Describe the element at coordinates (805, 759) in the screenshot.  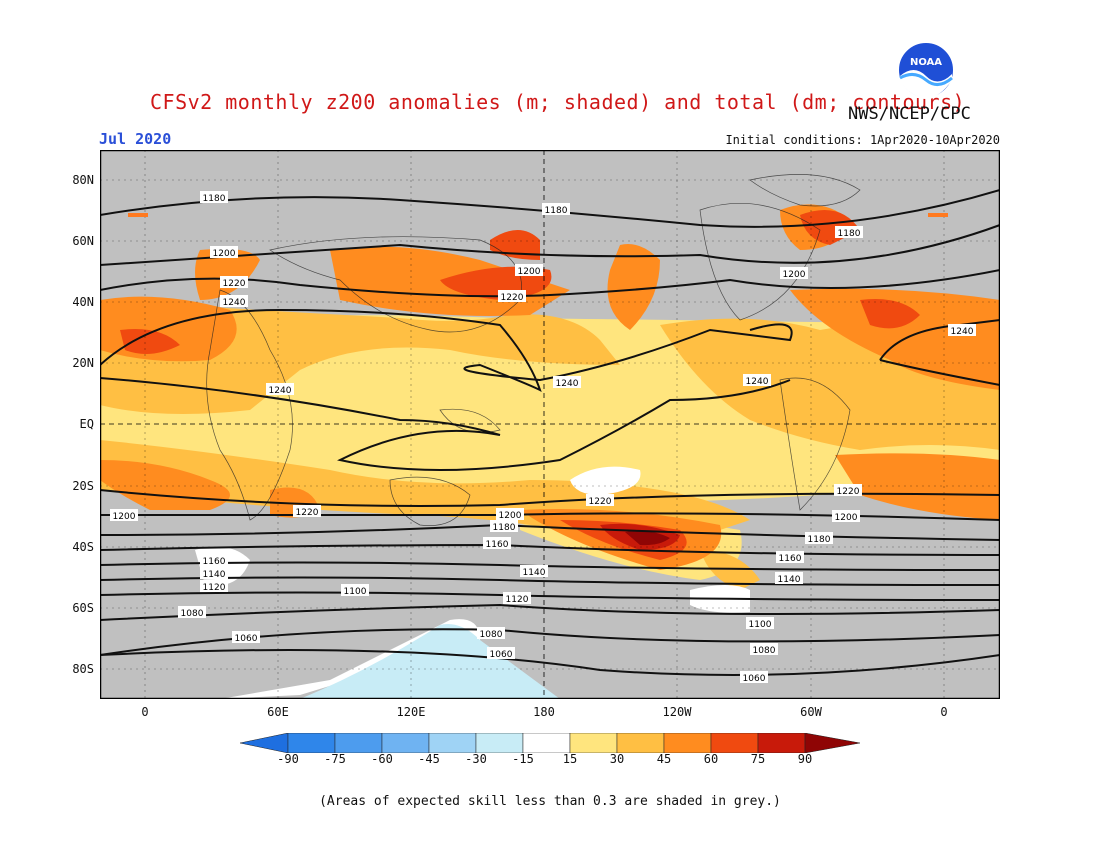
I see `colorbar-label: 90` at that location.